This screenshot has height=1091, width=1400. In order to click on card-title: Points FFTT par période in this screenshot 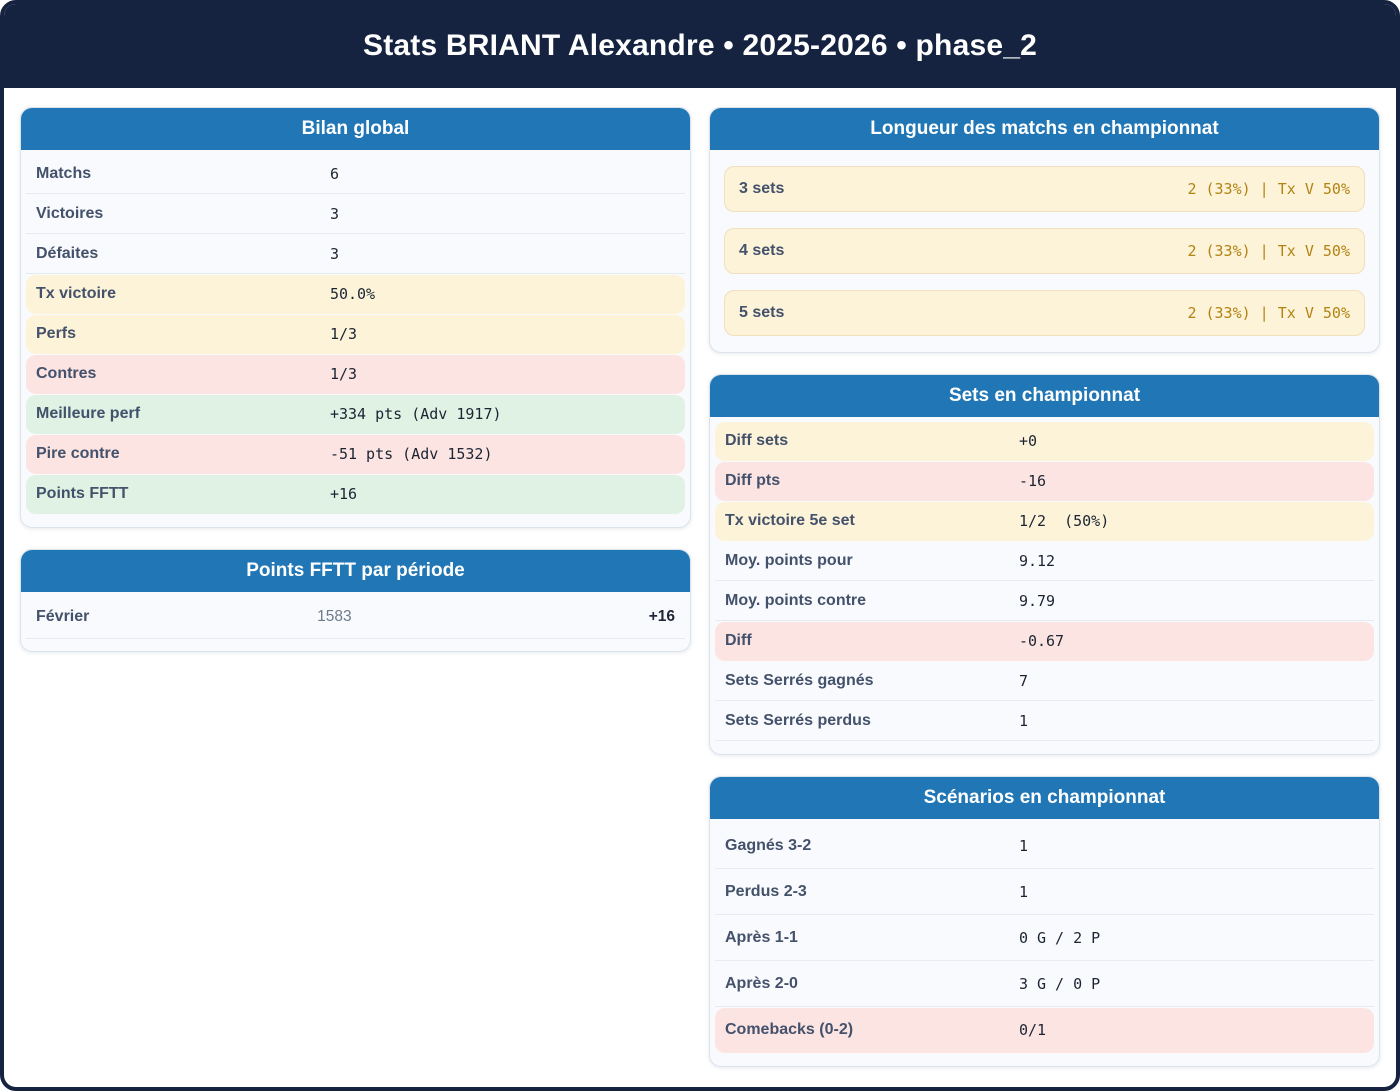, I will do `click(355, 571)`.